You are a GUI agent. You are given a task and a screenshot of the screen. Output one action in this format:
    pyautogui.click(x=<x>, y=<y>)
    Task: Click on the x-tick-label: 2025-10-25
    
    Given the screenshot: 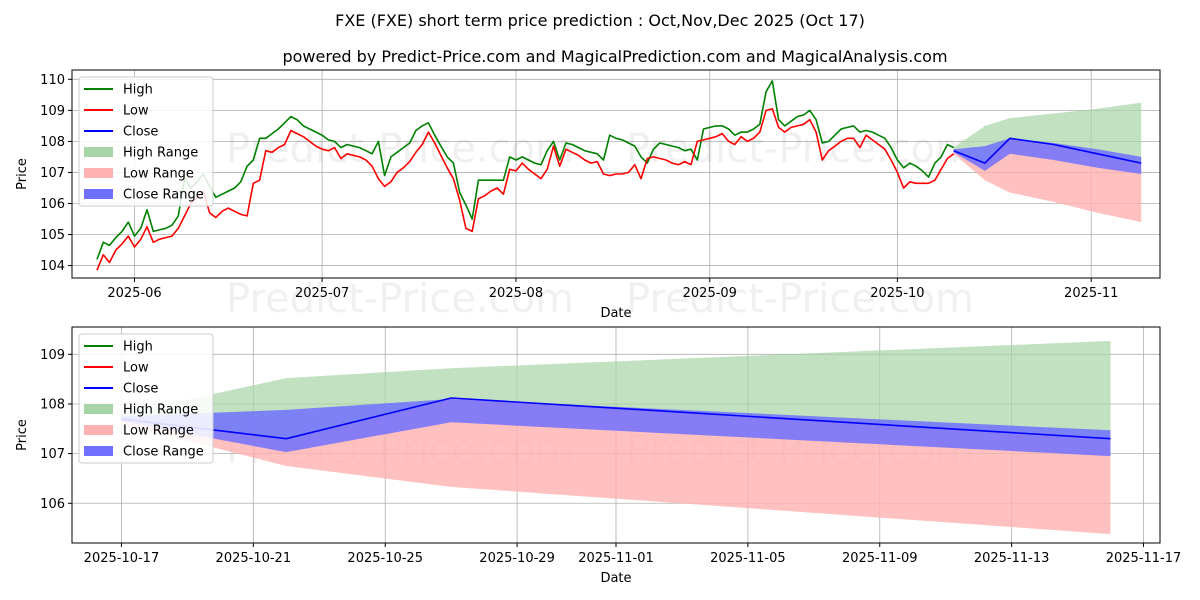 What is the action you would take?
    pyautogui.click(x=385, y=558)
    